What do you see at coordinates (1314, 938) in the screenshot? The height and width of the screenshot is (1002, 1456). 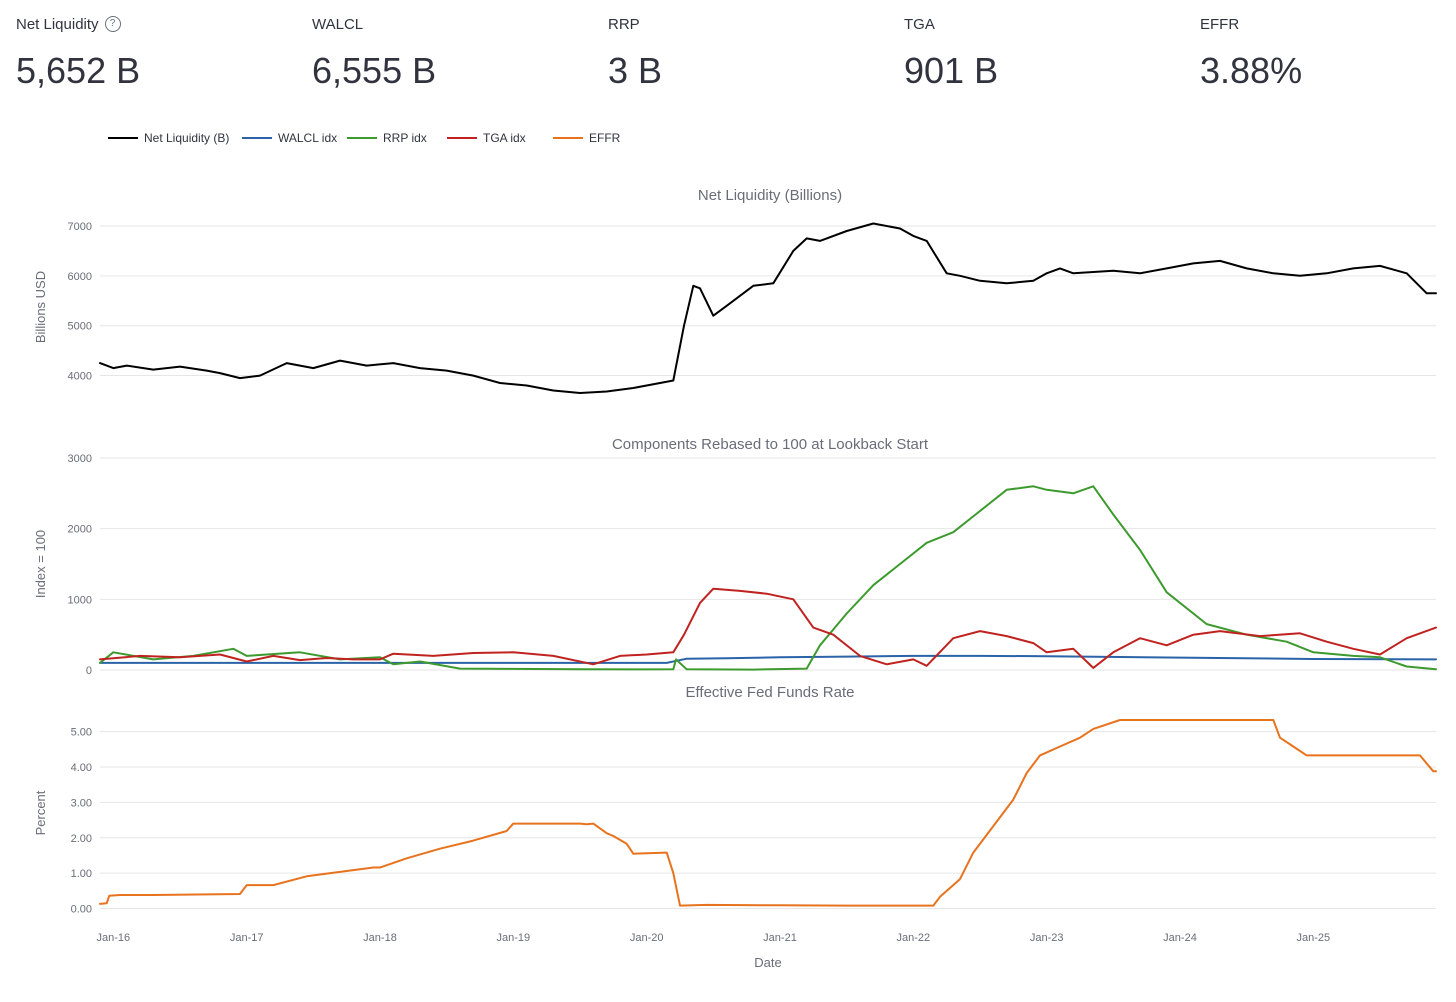 I see `x-tick-label: Jan-25` at bounding box center [1314, 938].